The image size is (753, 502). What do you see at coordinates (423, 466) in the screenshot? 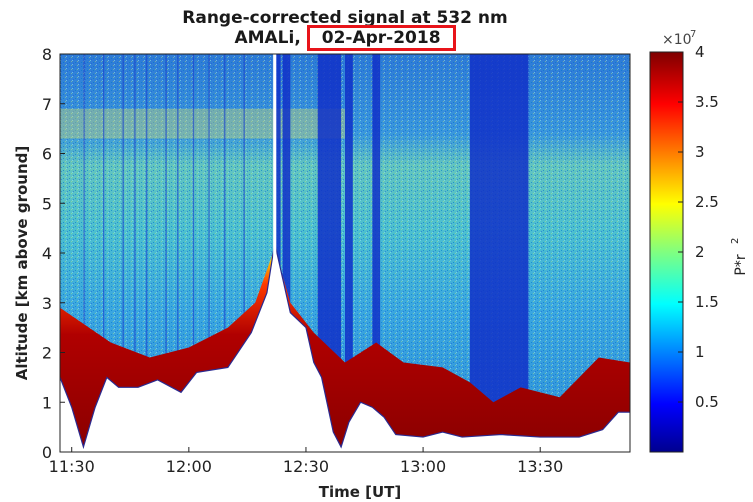
I see `x-tick-label: 13:00` at bounding box center [423, 466].